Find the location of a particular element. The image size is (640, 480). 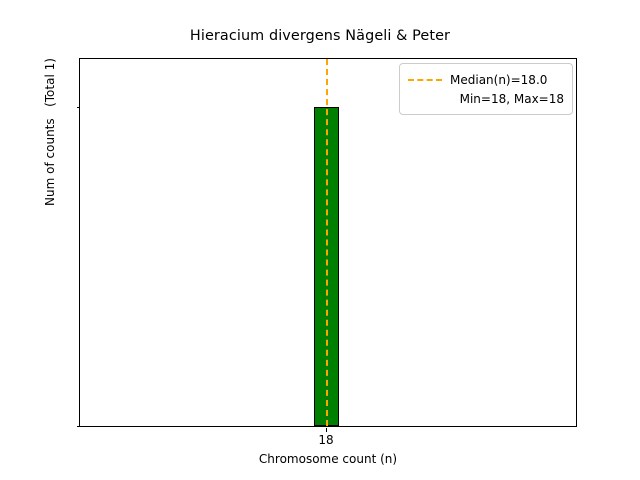

chart-legend: Median(n)=18.0 Min=18, Max=18 is located at coordinates (486, 89).